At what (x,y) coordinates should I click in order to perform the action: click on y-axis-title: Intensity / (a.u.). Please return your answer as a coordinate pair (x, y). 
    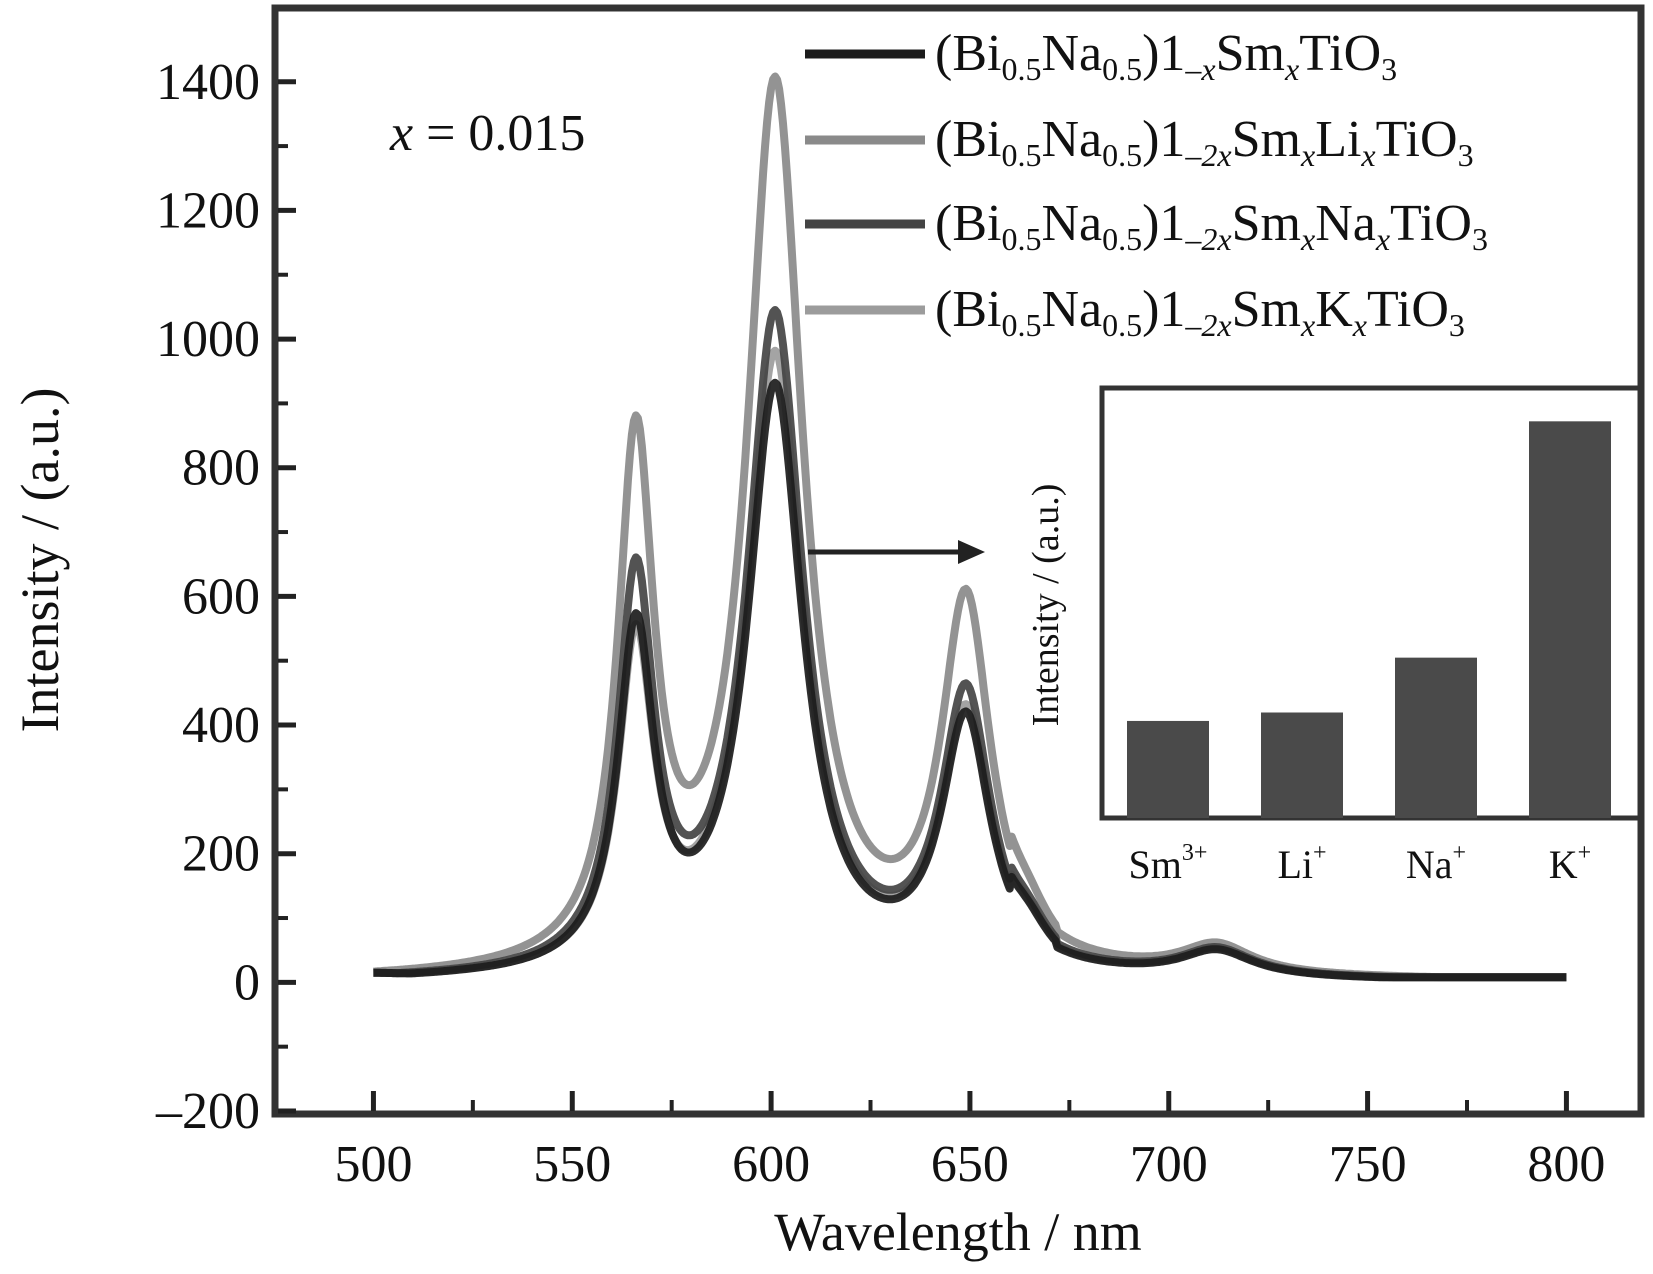
    Looking at the image, I should click on (40, 560).